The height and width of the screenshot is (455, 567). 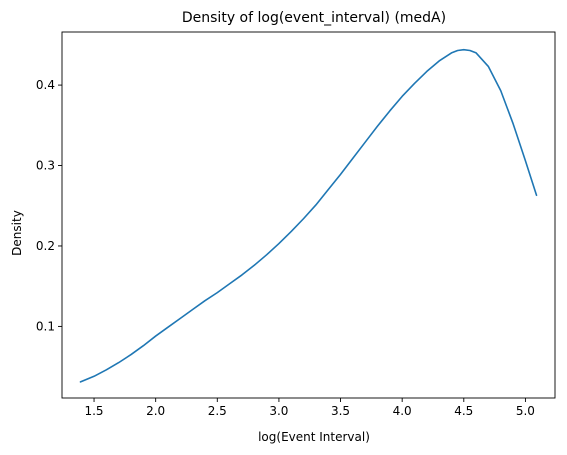 I want to click on y-tick-label: 0.1, so click(x=45, y=326).